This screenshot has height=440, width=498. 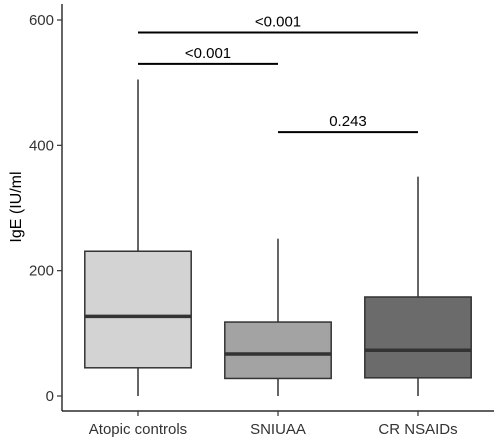 What do you see at coordinates (348, 121) in the screenshot?
I see `comparison-label: 0.243` at bounding box center [348, 121].